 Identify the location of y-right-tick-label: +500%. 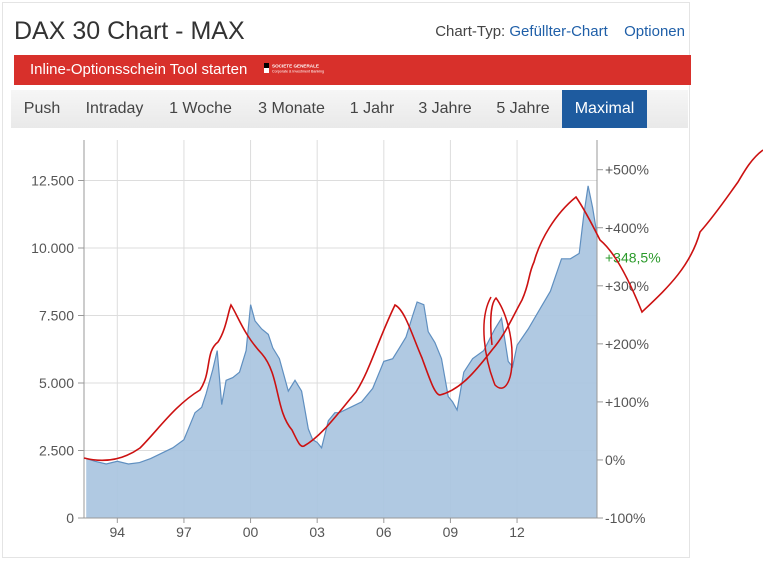
(627, 170).